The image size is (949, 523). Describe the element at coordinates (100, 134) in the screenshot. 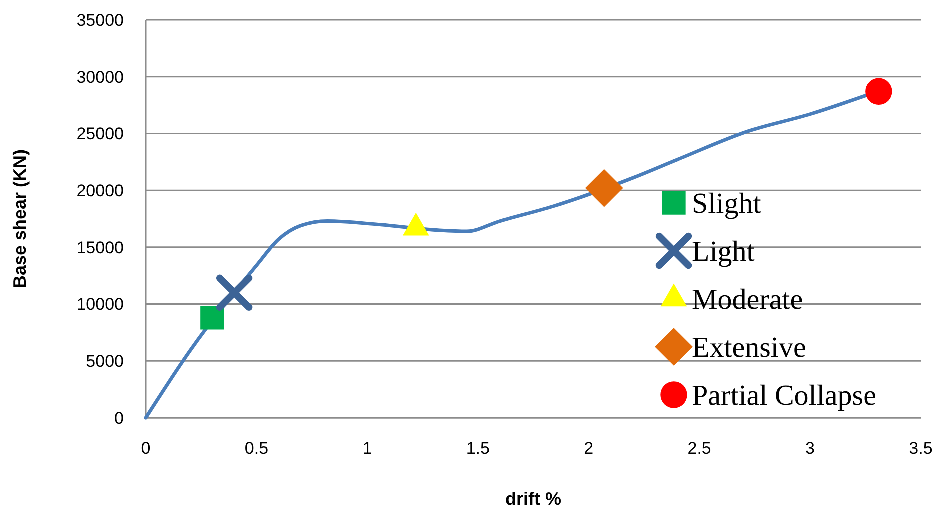

I see `y-tick-label: 25000` at that location.